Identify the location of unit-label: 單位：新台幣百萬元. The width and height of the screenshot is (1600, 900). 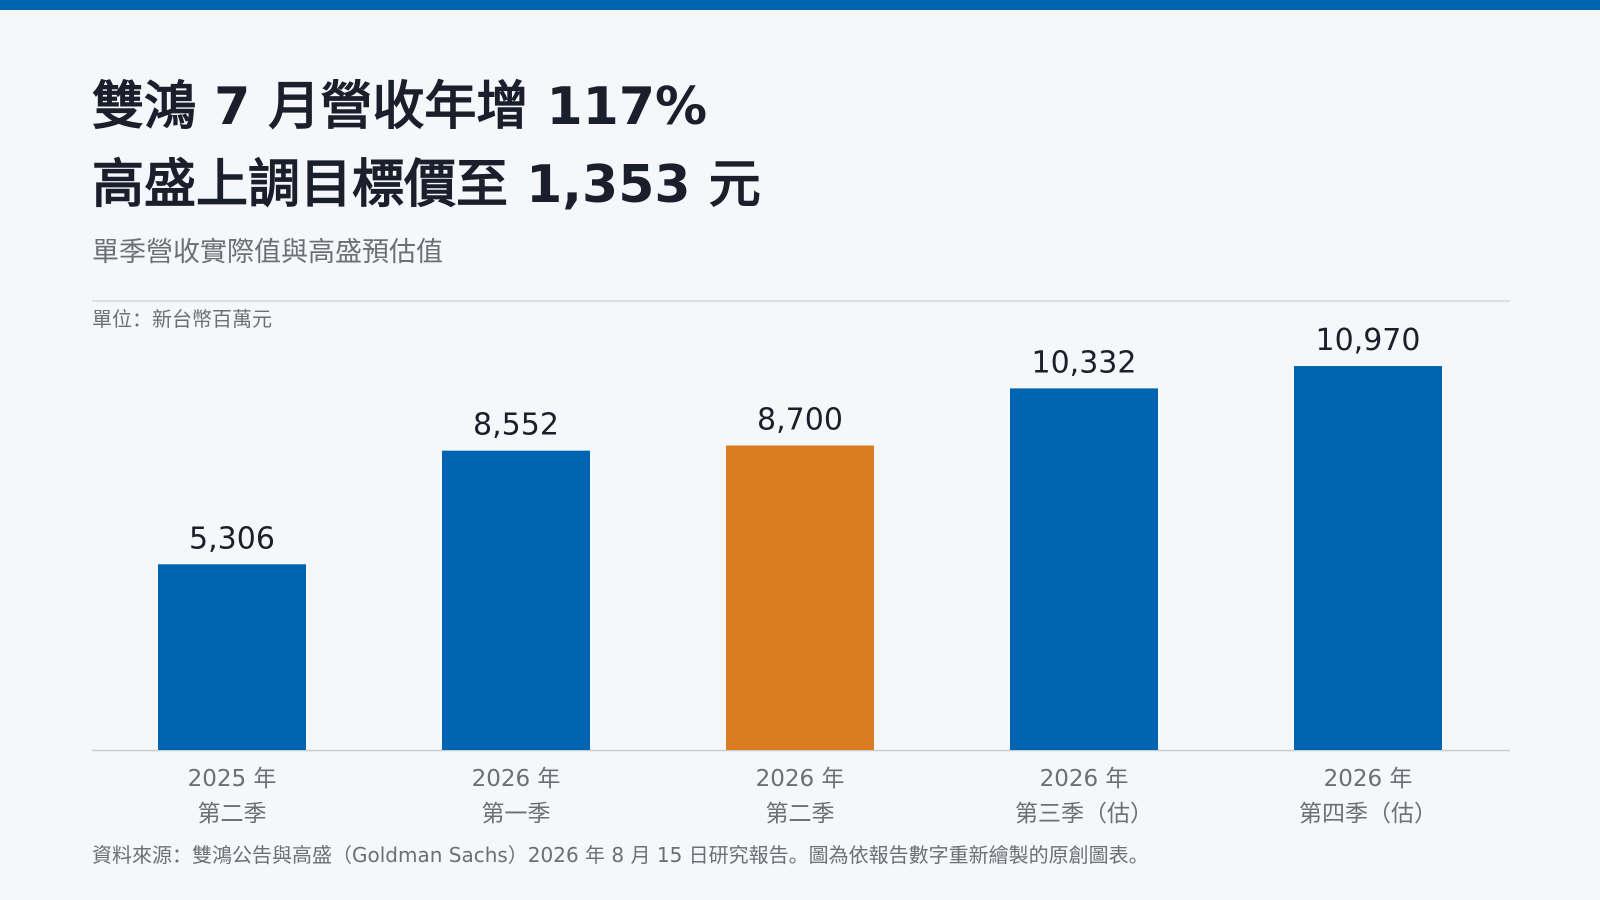
(182, 319).